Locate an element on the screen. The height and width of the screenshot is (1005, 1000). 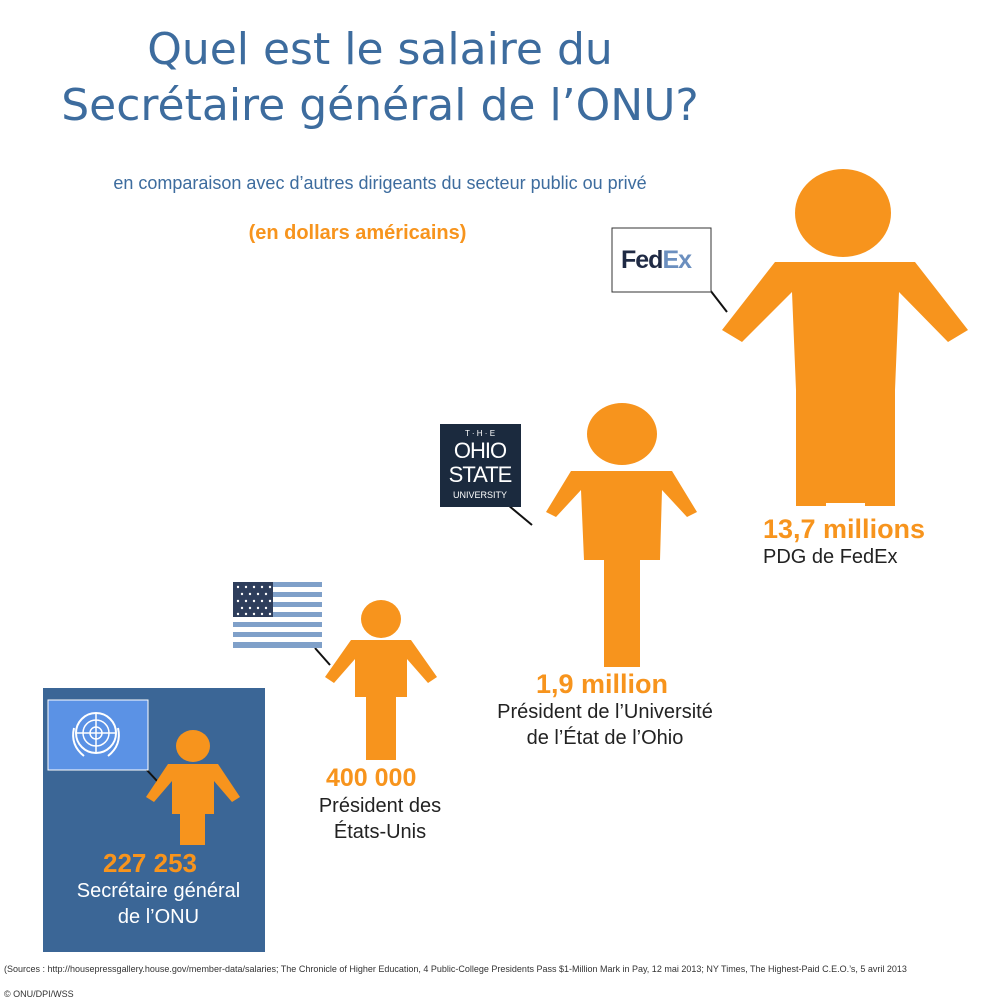
un-flag-icon is located at coordinates (103, 741).